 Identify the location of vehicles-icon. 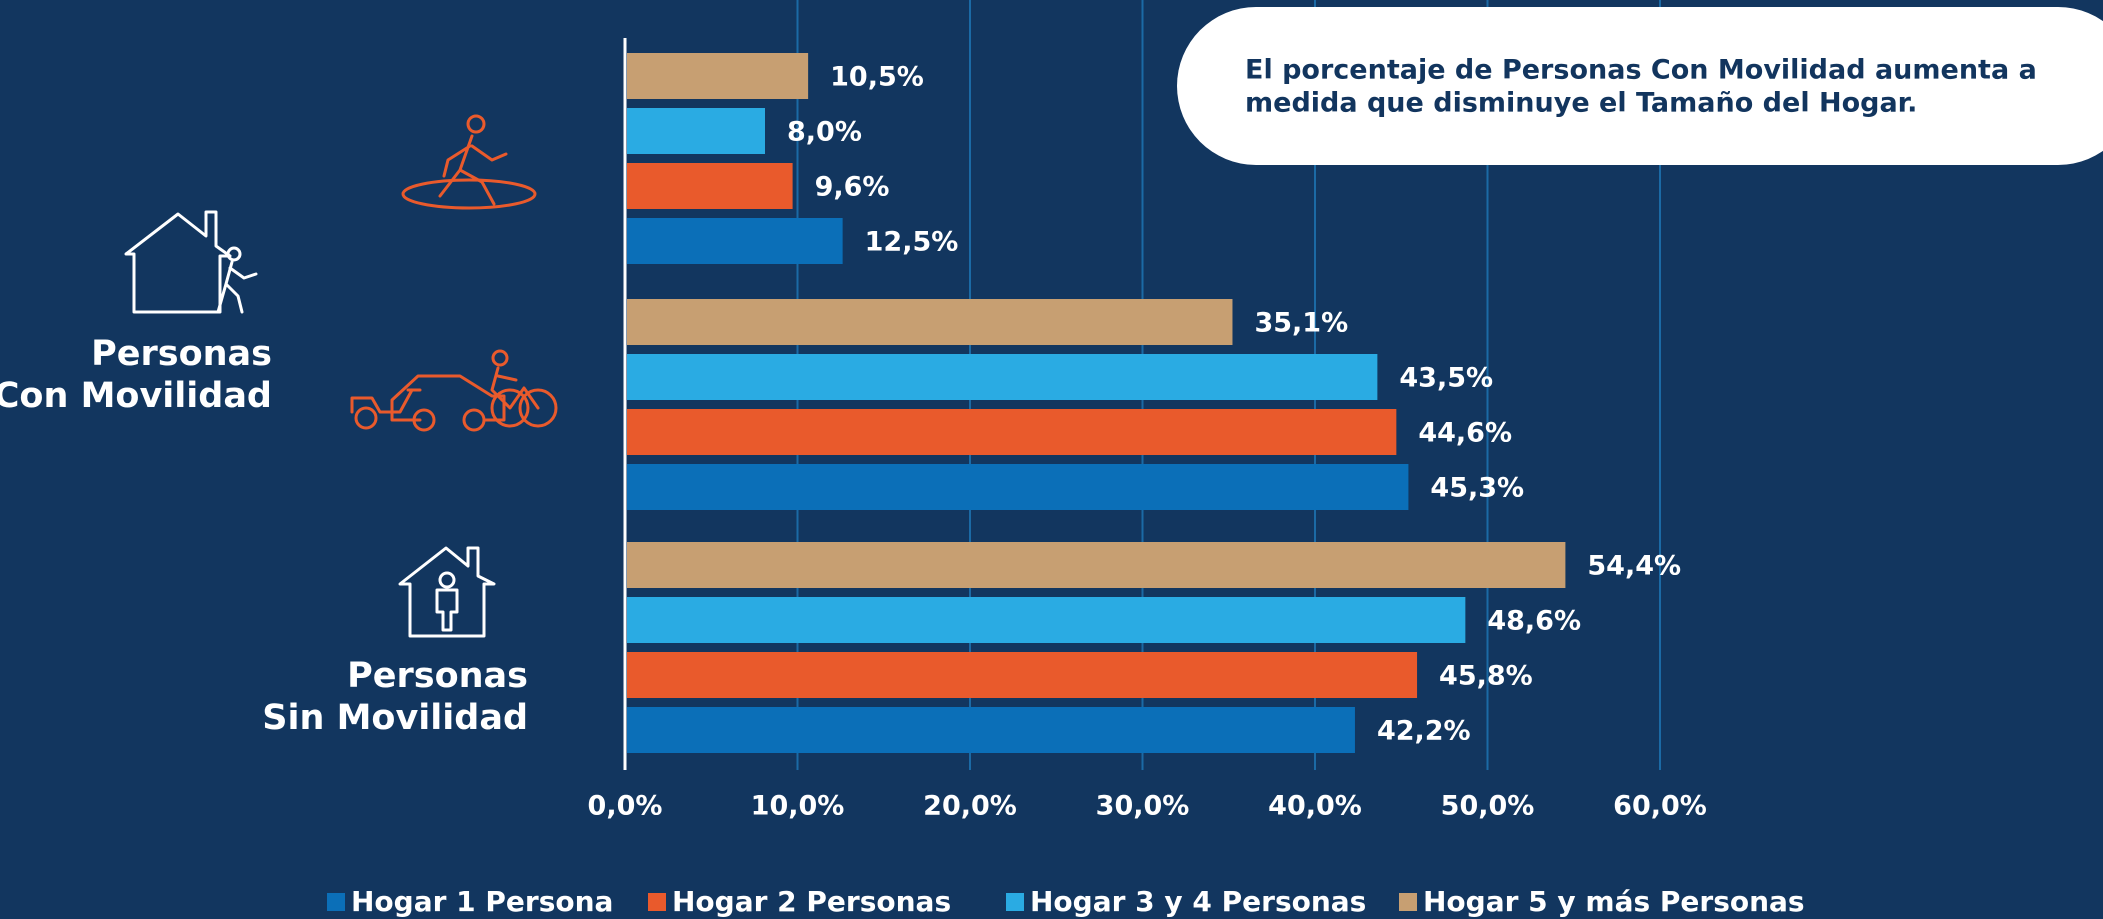
(454, 390).